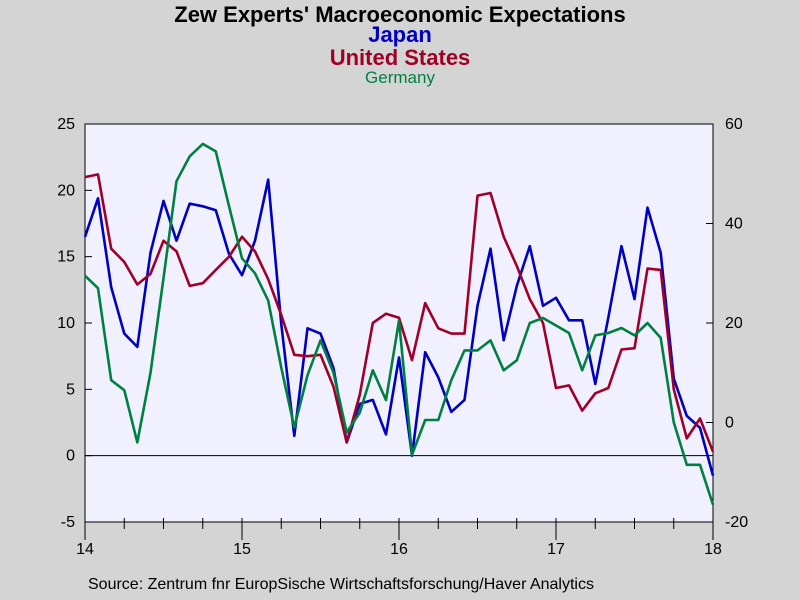 This screenshot has height=600, width=800. Describe the element at coordinates (713, 549) in the screenshot. I see `x-tick-label: 18` at that location.